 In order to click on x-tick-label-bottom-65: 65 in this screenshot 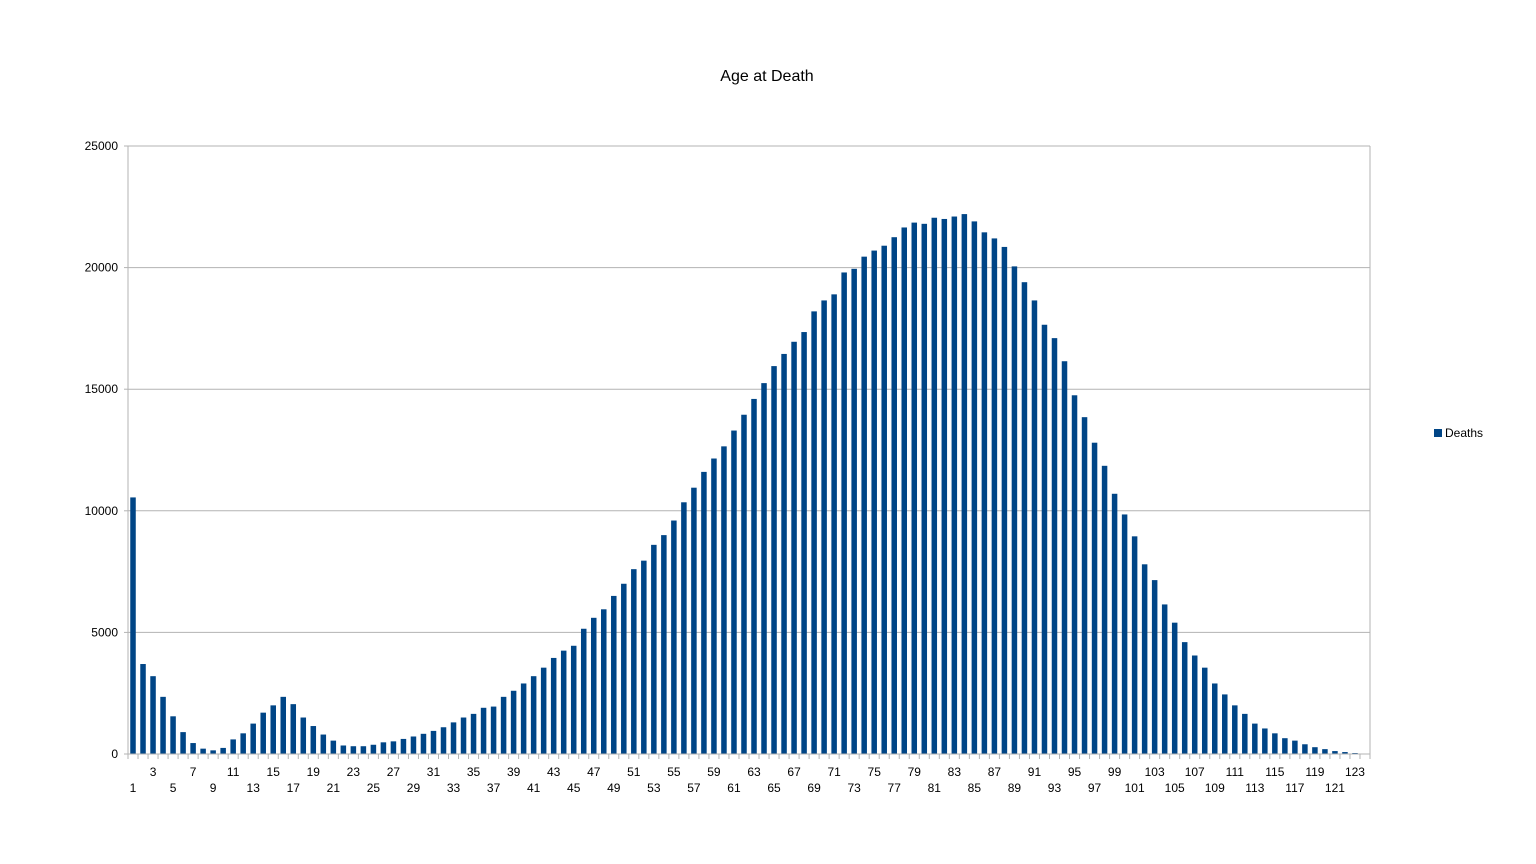, I will do `click(774, 788)`.